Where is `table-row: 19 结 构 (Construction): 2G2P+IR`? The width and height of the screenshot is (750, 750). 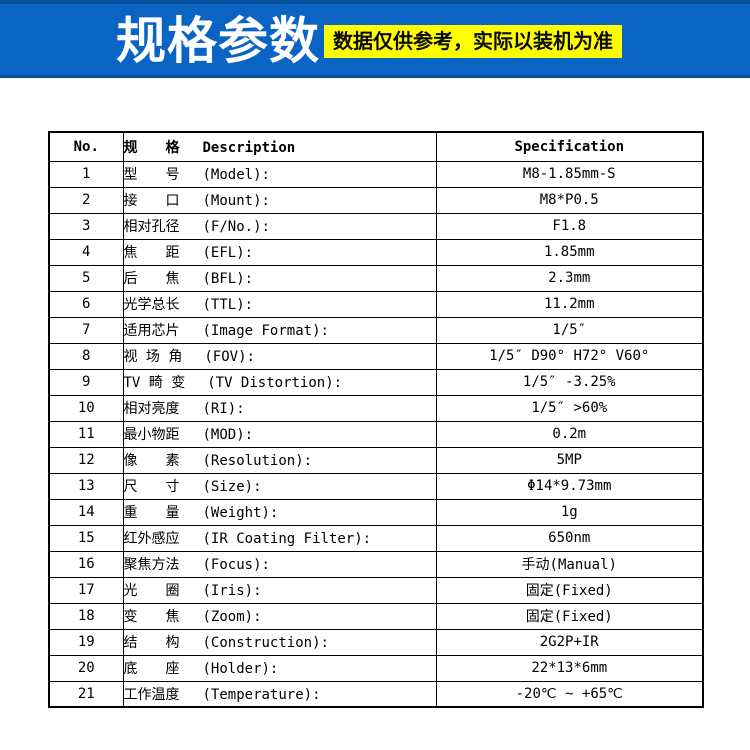
table-row: 19 结 构 (Construction): 2G2P+IR is located at coordinates (376, 642).